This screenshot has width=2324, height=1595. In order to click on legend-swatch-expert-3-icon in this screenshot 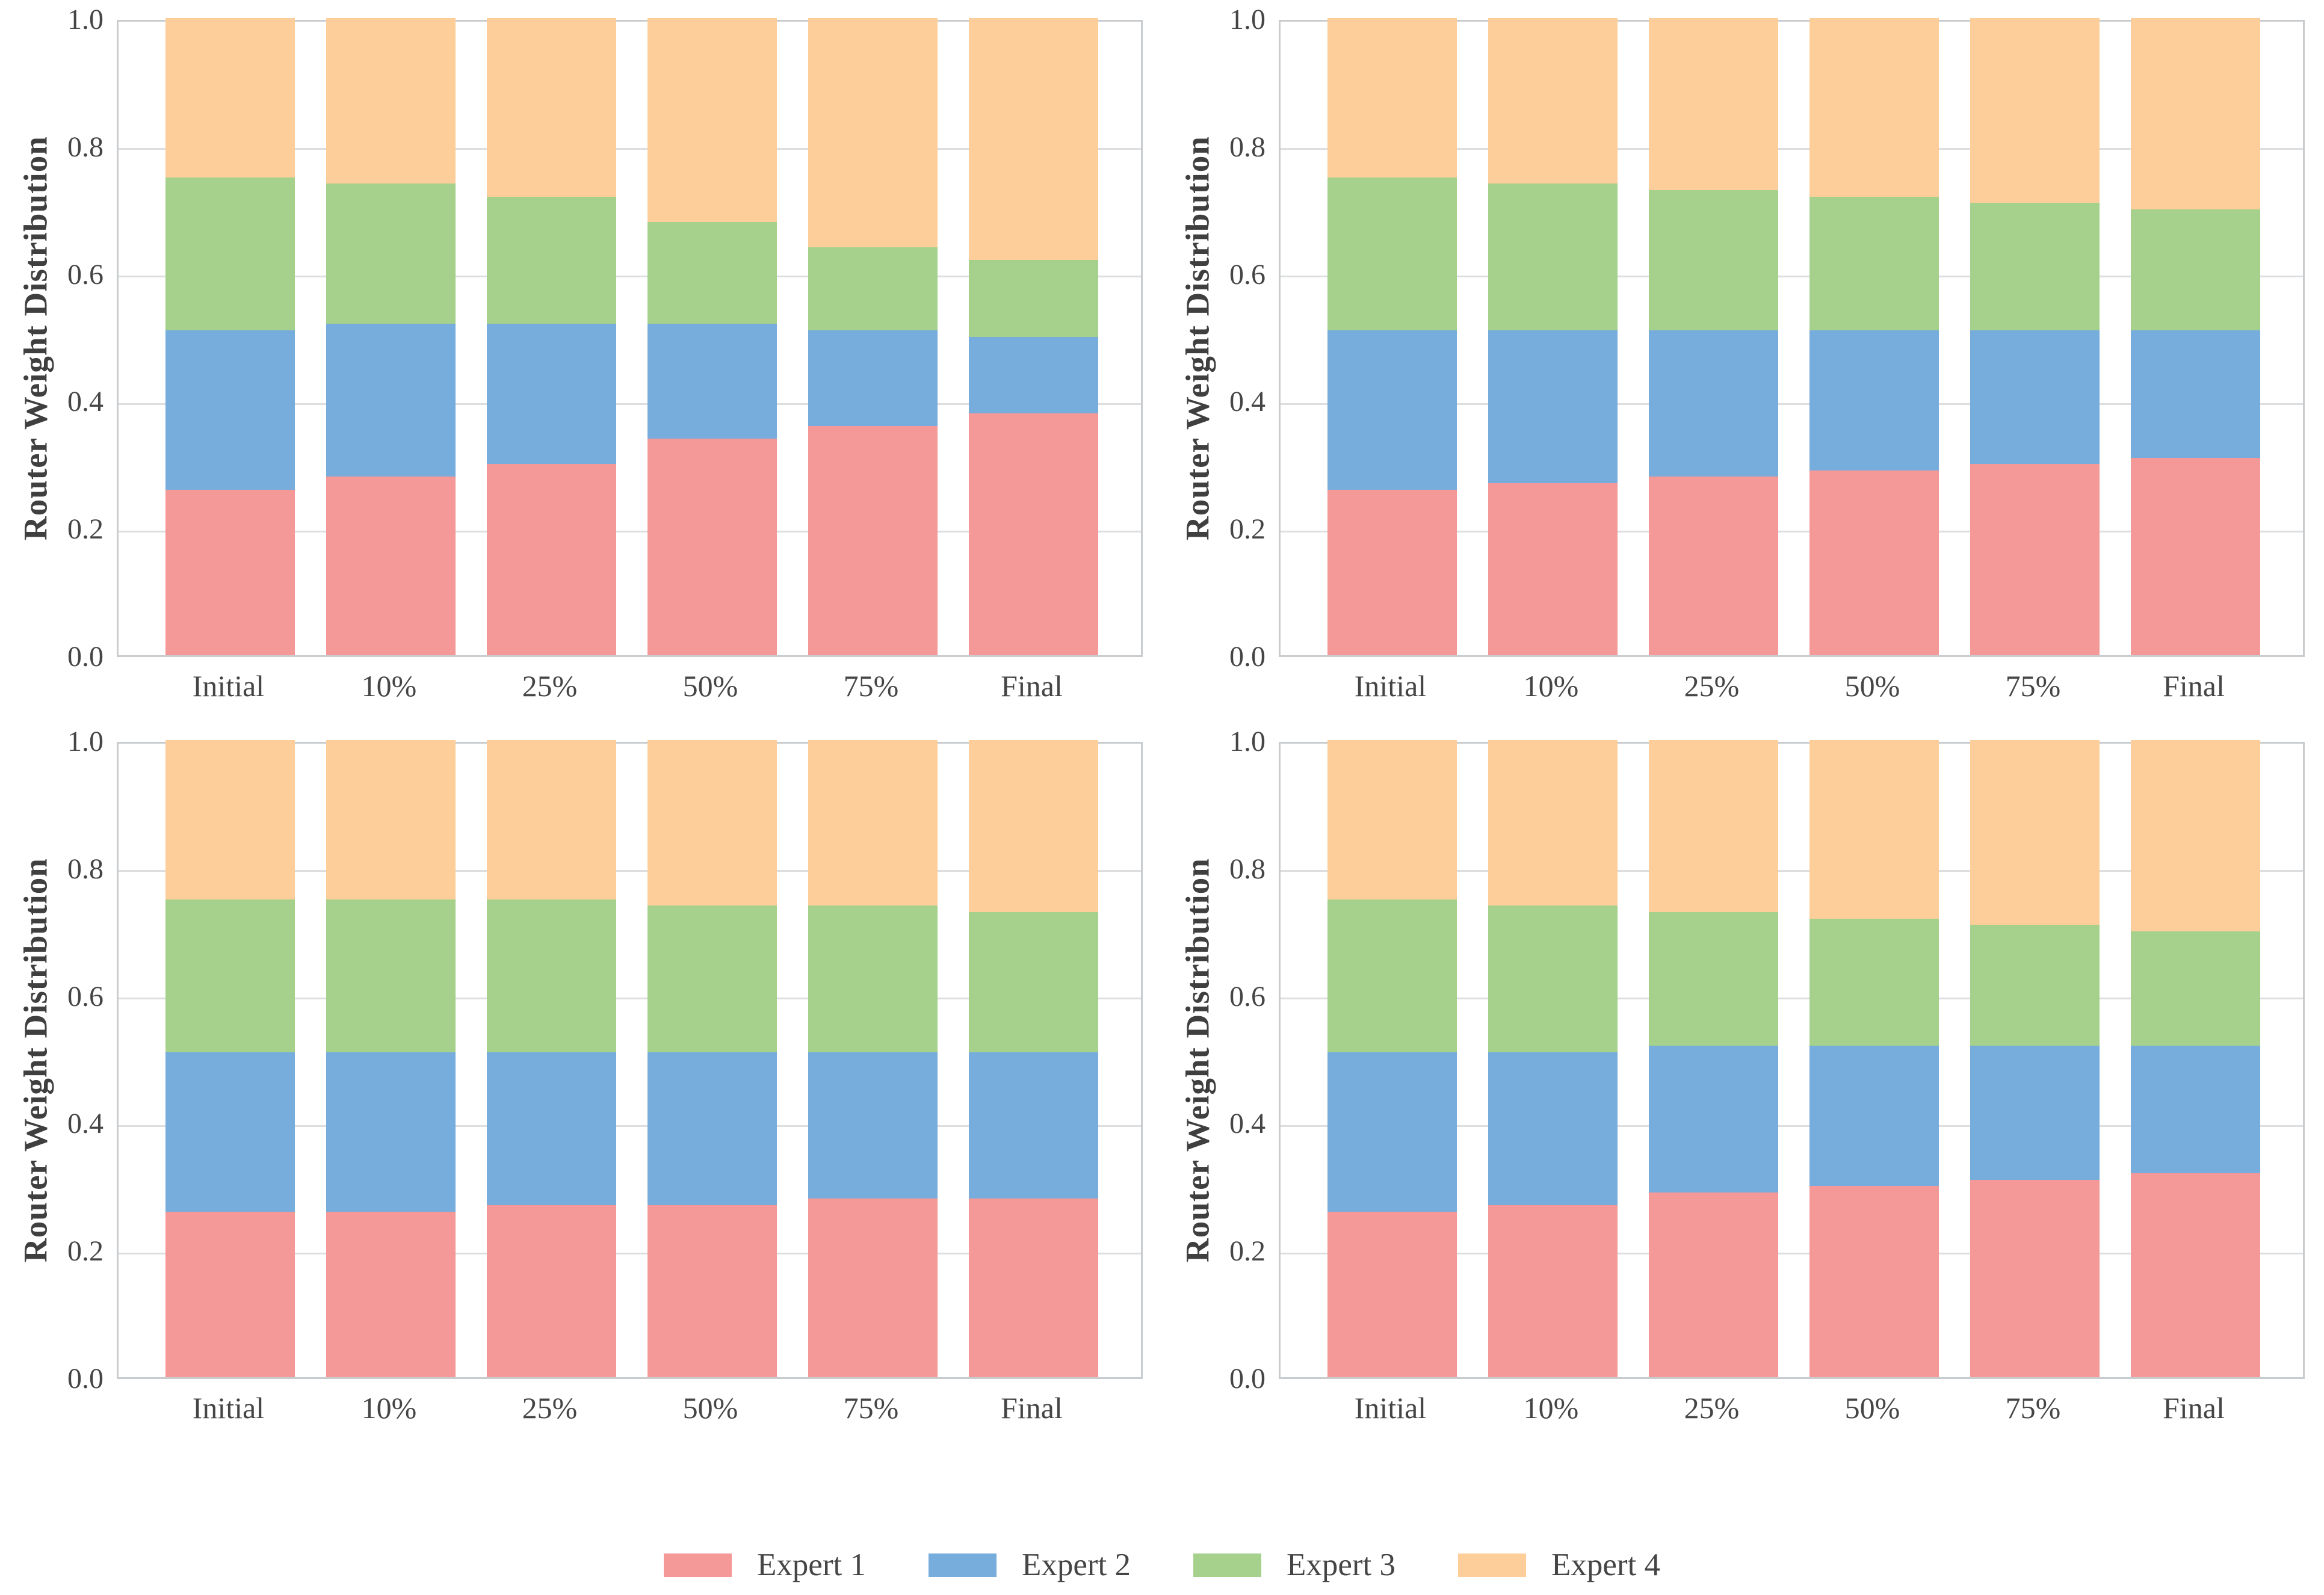, I will do `click(1227, 1565)`.